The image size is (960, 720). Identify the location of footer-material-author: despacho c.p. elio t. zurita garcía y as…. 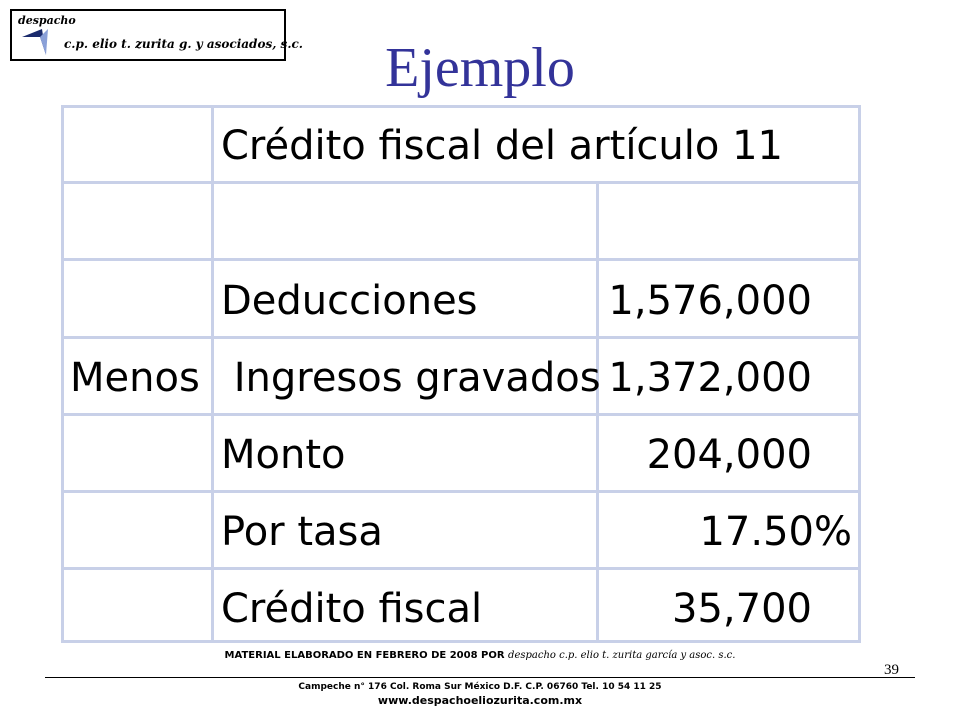
(622, 655).